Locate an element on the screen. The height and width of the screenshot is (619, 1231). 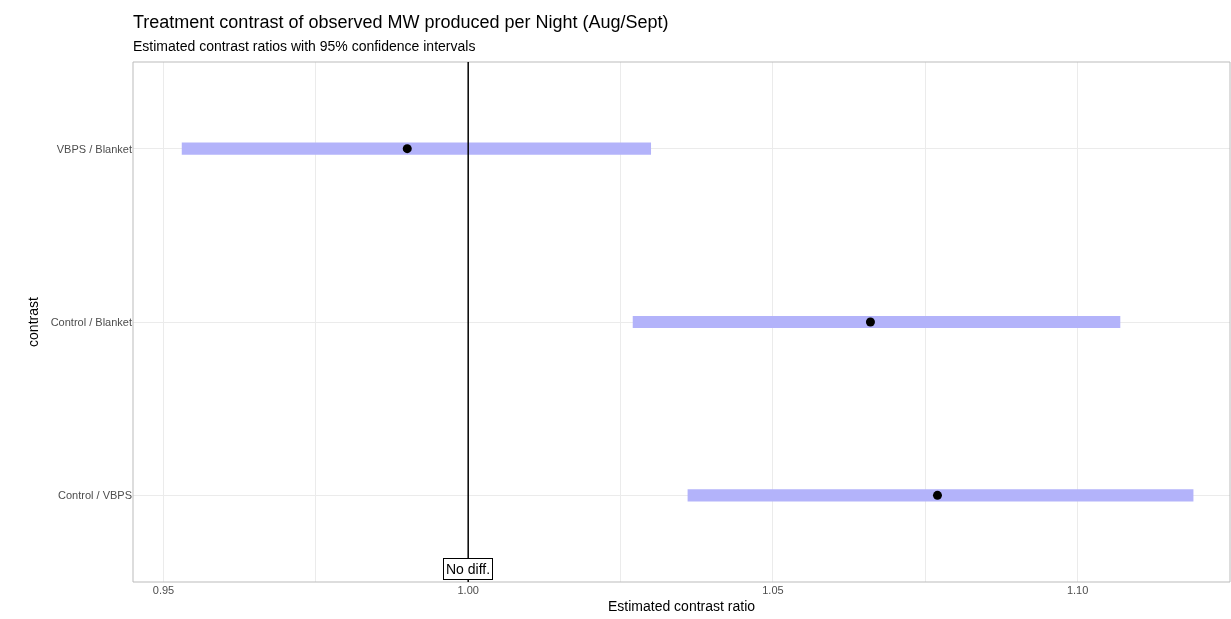
x-tick-label: 1.10 is located at coordinates (1077, 590).